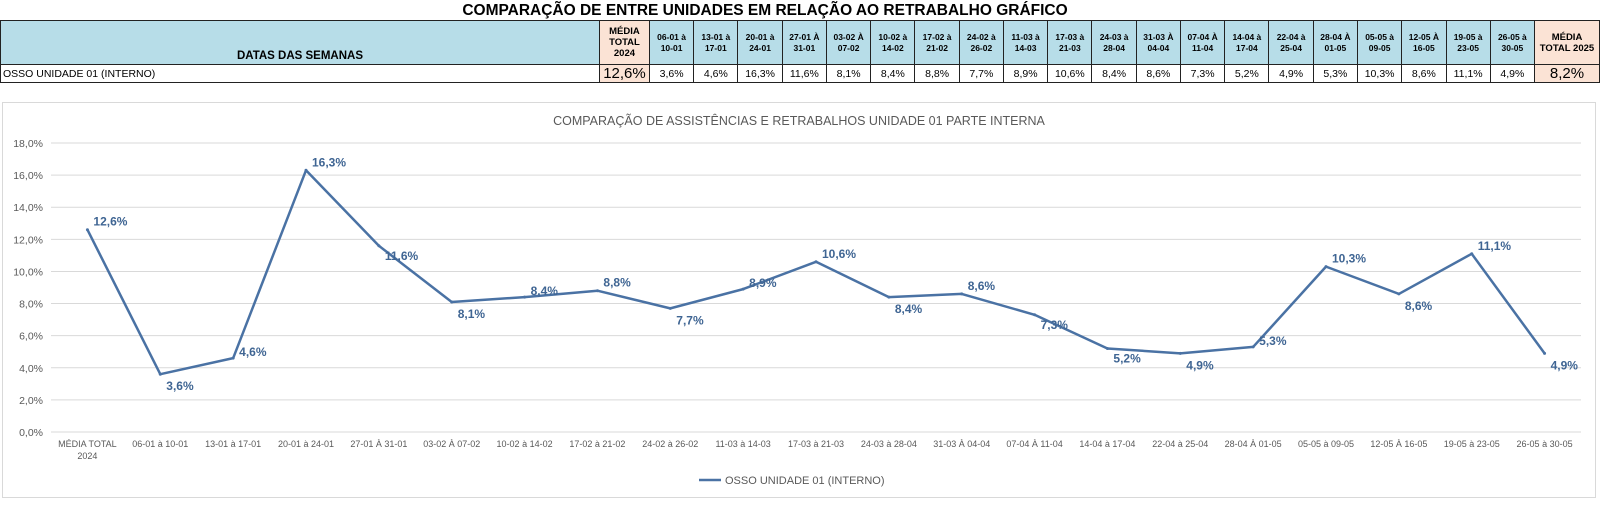 This screenshot has height=521, width=1600. What do you see at coordinates (624, 53) in the screenshot?
I see `avg-2024-line: 2024` at bounding box center [624, 53].